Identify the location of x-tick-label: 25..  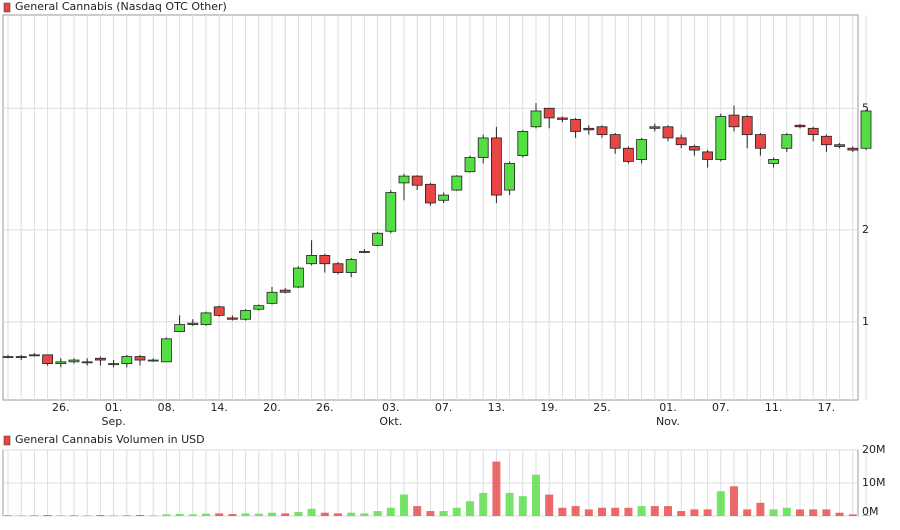
(602, 407).